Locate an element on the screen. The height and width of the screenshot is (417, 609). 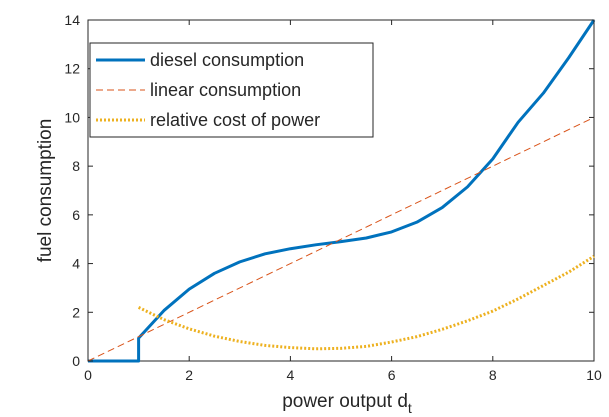
x-tick-label: 8 is located at coordinates (493, 375).